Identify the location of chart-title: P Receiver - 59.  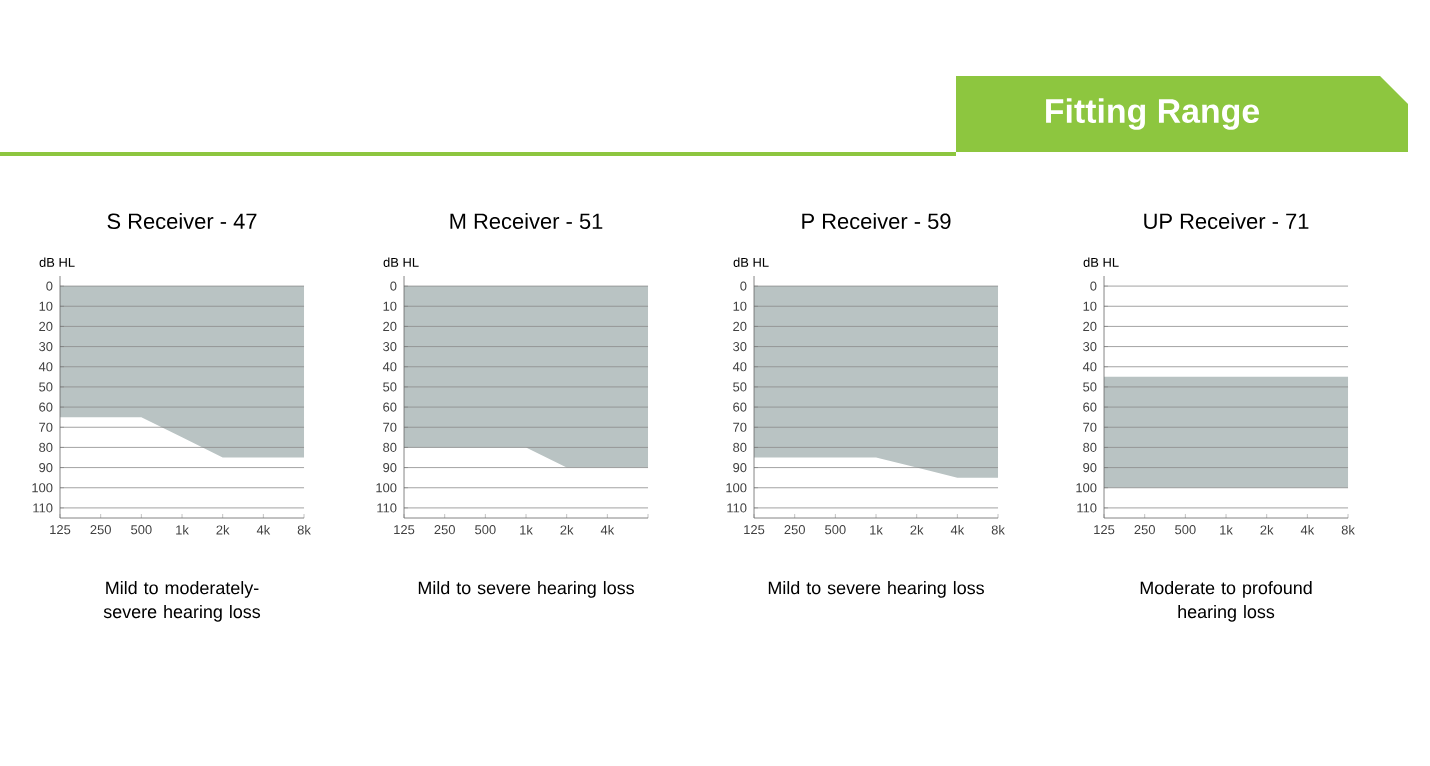
(876, 221).